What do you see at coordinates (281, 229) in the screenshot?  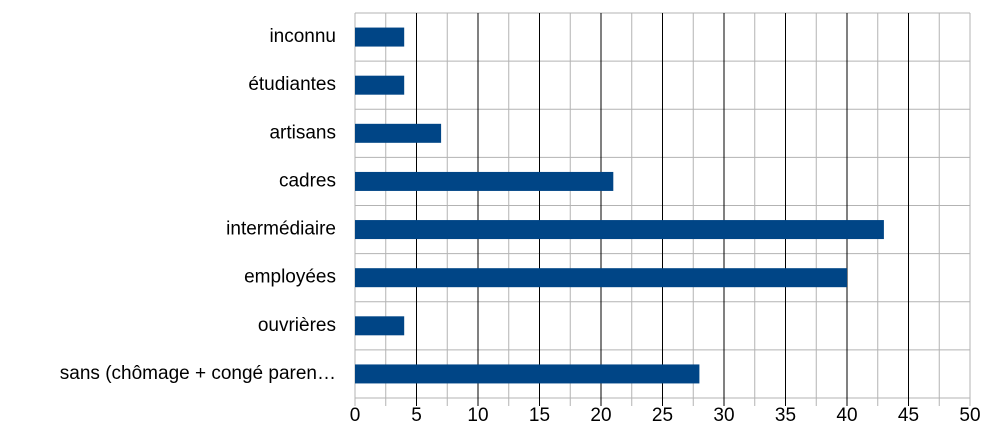 I see `y-tick-label: intermédiaire` at bounding box center [281, 229].